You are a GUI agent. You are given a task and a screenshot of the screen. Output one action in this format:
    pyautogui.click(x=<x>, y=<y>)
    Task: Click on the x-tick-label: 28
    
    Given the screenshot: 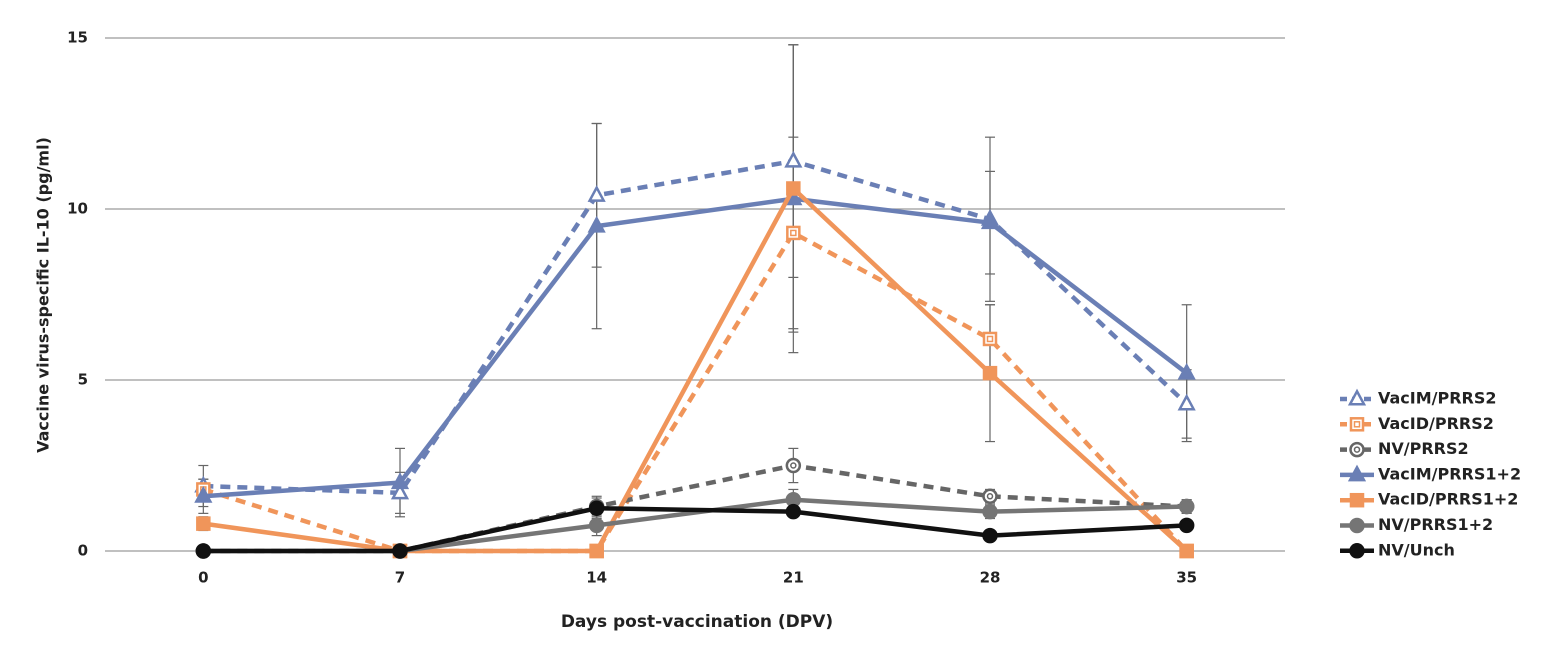 What is the action you would take?
    pyautogui.click(x=990, y=578)
    